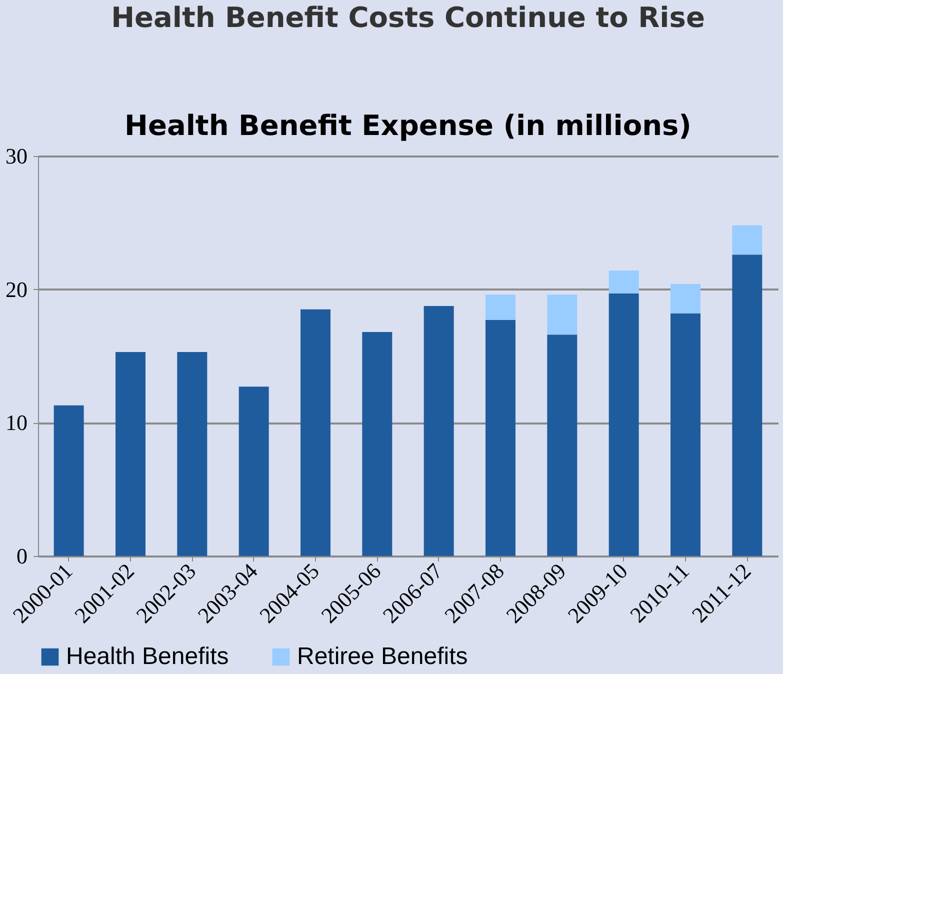 This screenshot has width=941, height=913. I want to click on legend-label: Health Benefits, so click(147, 656).